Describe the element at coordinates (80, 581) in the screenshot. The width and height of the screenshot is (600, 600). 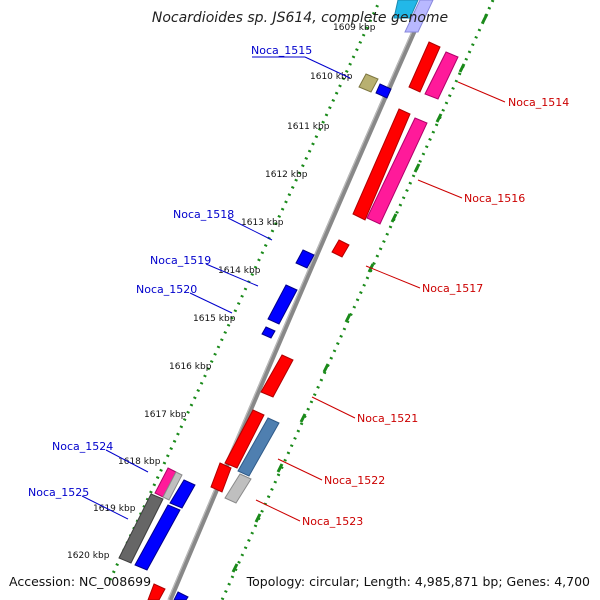
I see `accession-text: Accession: NC_008699` at that location.